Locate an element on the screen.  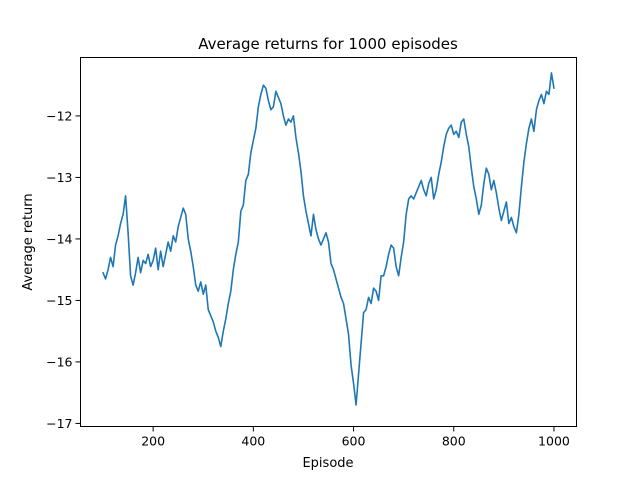
y-axis: −17 −16 −15 −14 −13 −12 is located at coordinates (63, 269).